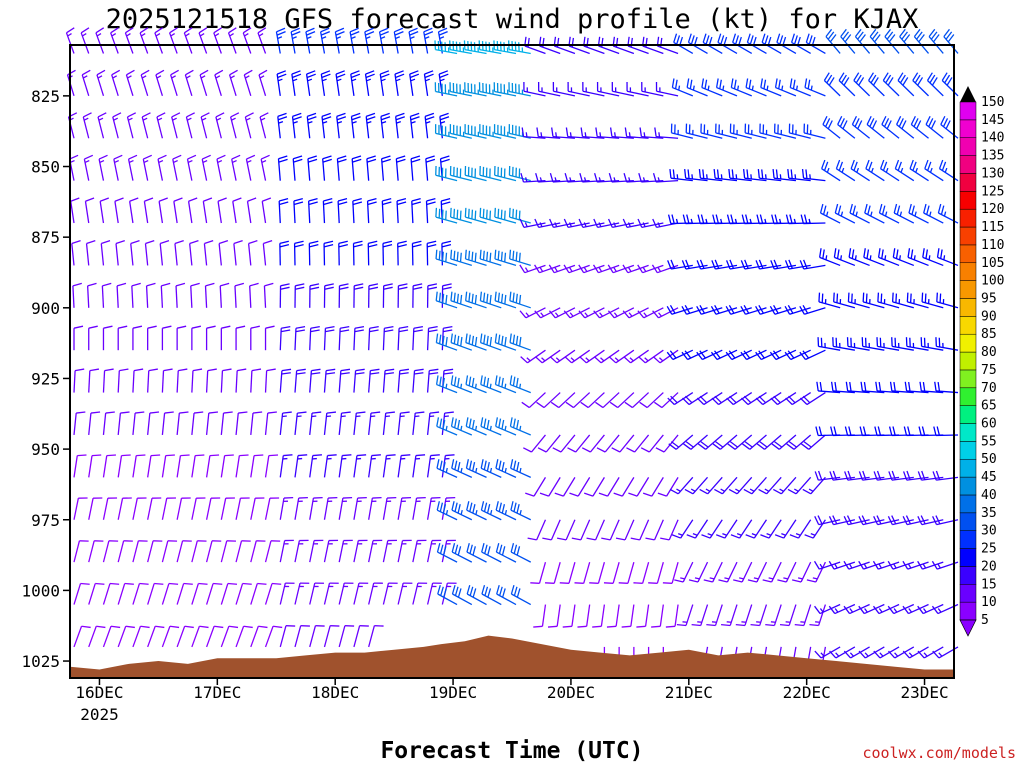 Image resolution: width=1024 pixels, height=768 pixels. What do you see at coordinates (989, 388) in the screenshot?
I see `colorbar-label: 70` at bounding box center [989, 388].